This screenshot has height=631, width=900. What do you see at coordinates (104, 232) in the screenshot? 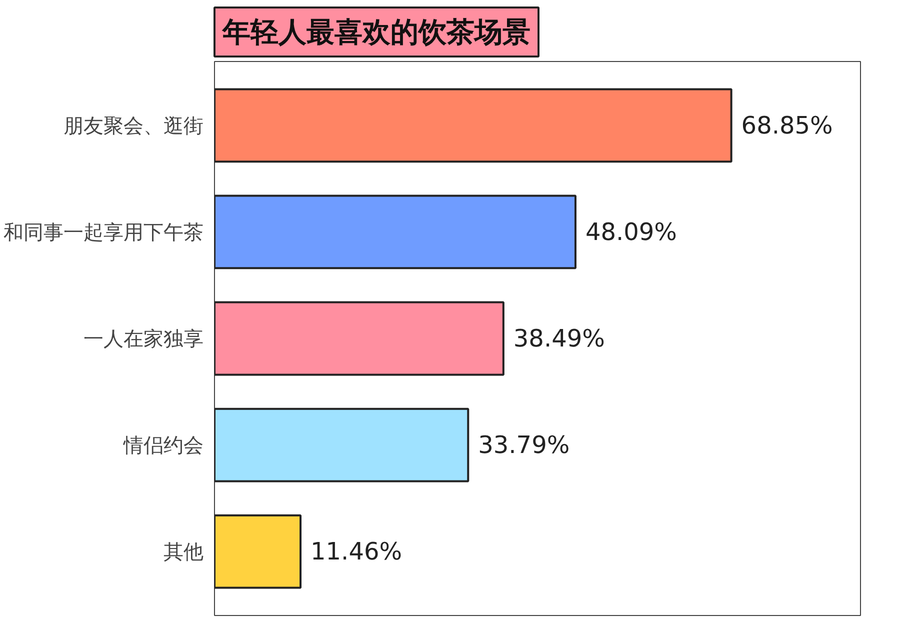
I see `y-tick-label: 和同事一起享用下午茶` at bounding box center [104, 232].